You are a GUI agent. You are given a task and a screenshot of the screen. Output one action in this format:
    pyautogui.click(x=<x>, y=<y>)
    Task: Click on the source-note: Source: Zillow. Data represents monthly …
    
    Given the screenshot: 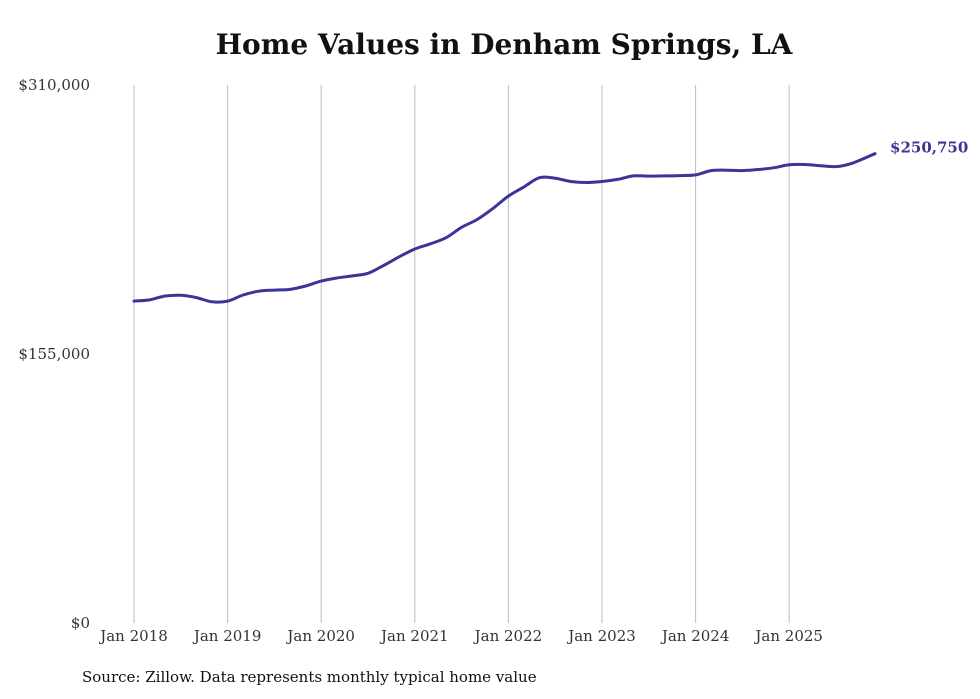 What is the action you would take?
    pyautogui.click(x=309, y=677)
    